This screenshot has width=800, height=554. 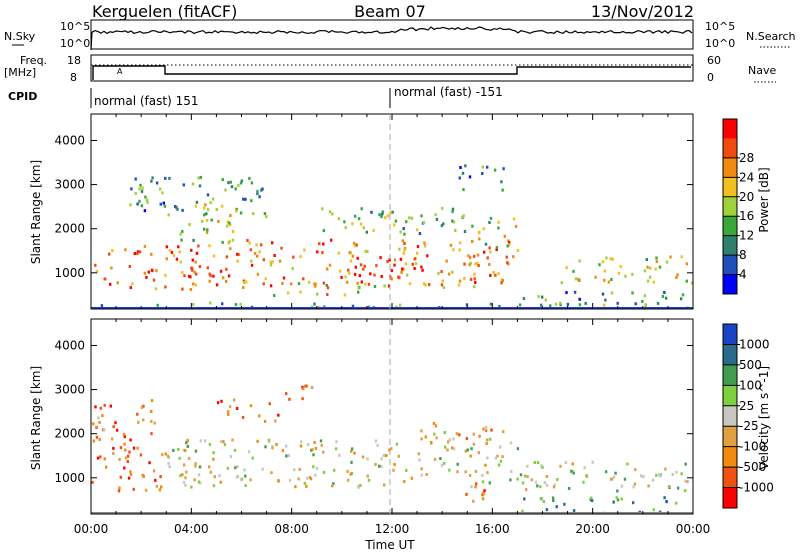 I want to click on power-colorbar-tick-label: 16, so click(x=746, y=216).